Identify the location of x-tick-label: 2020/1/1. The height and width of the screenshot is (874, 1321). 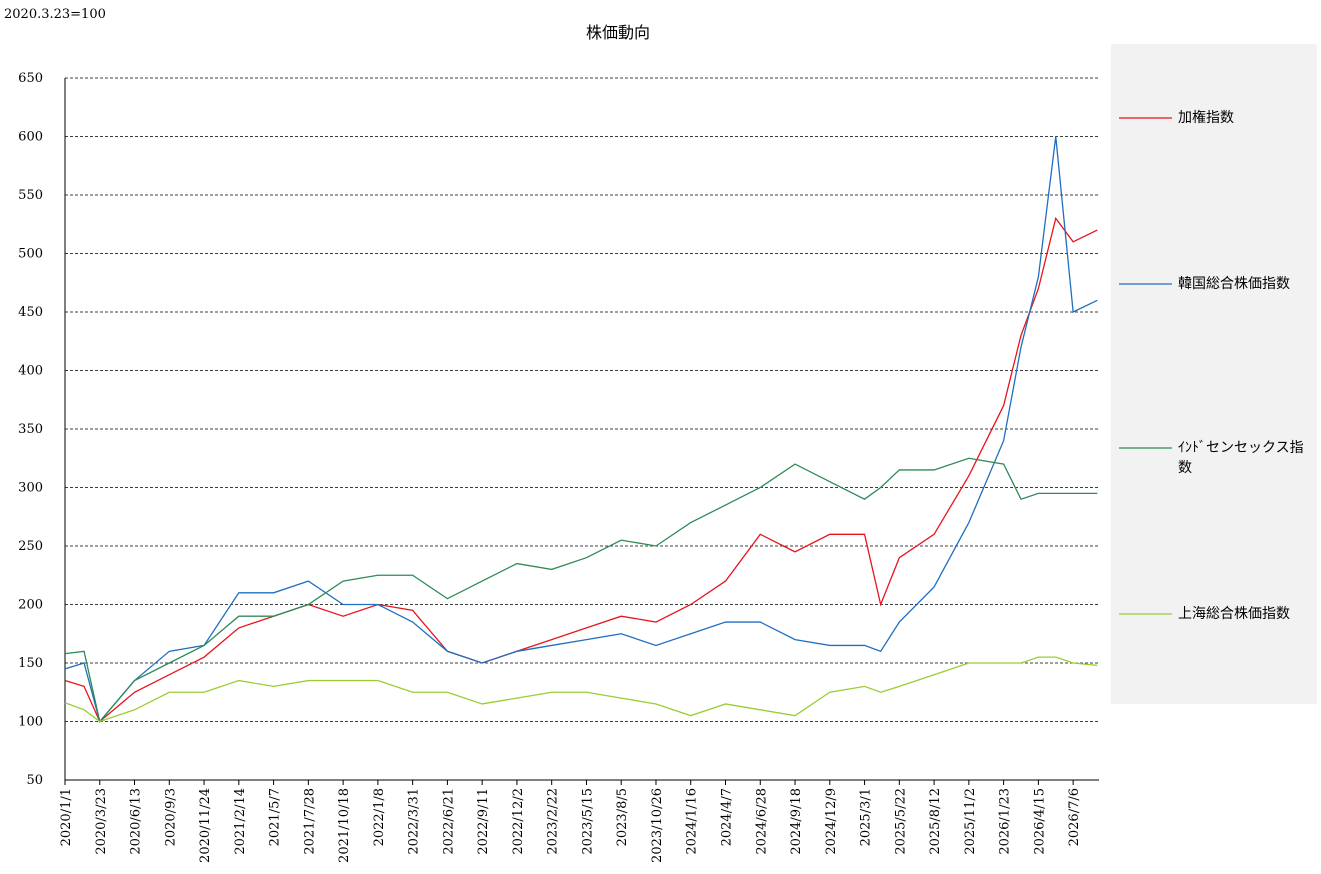
(66, 817).